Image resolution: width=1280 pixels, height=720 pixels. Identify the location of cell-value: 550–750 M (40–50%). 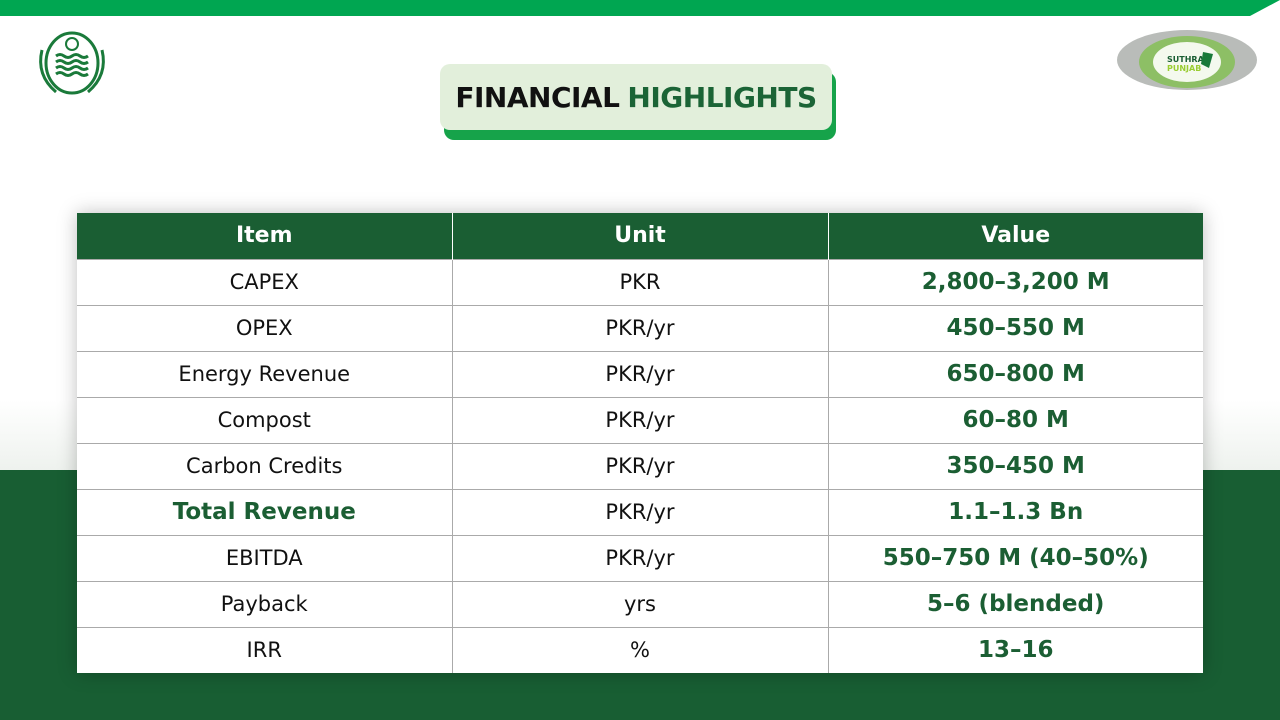
(1015, 557).